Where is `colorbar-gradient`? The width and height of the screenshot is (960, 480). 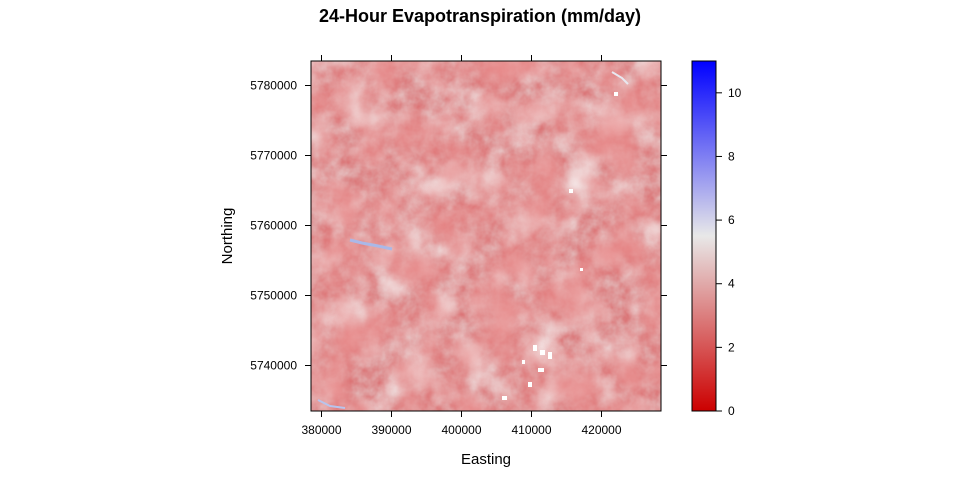 colorbar-gradient is located at coordinates (704, 236).